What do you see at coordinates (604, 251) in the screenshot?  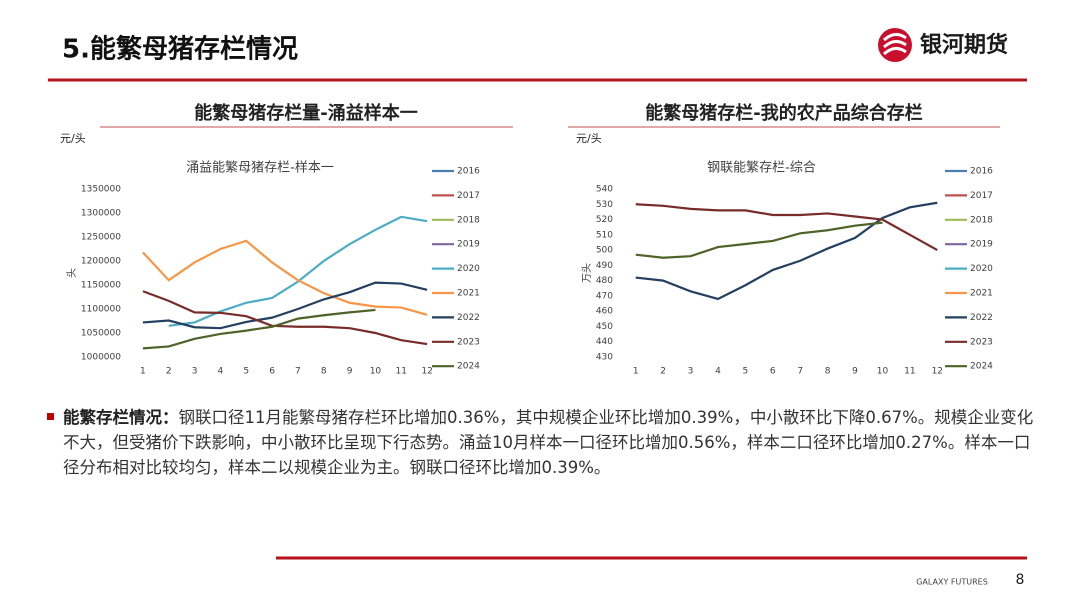 I see `y-tick-label: 500` at bounding box center [604, 251].